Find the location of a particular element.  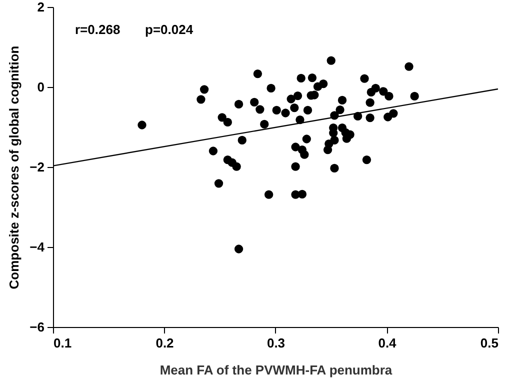

y-tick-label: −4 is located at coordinates (38, 247).